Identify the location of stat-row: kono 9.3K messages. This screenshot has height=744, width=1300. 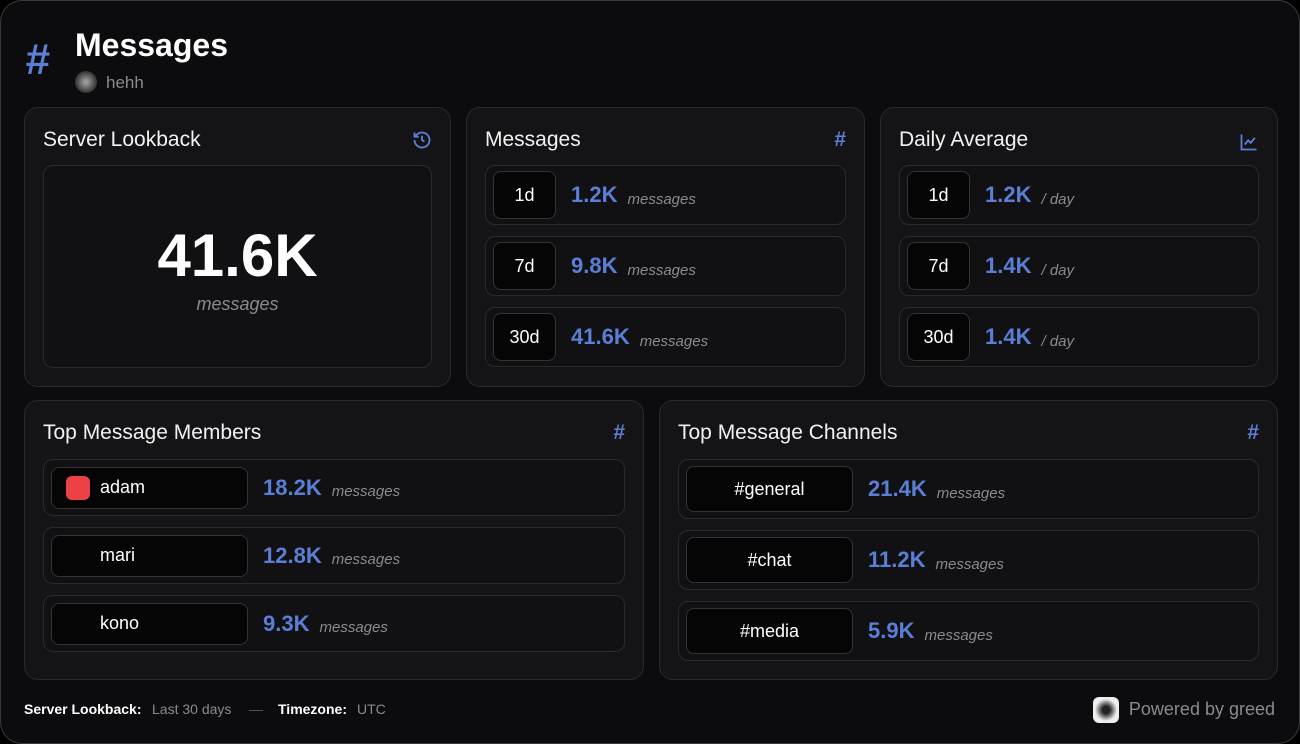
(334, 623).